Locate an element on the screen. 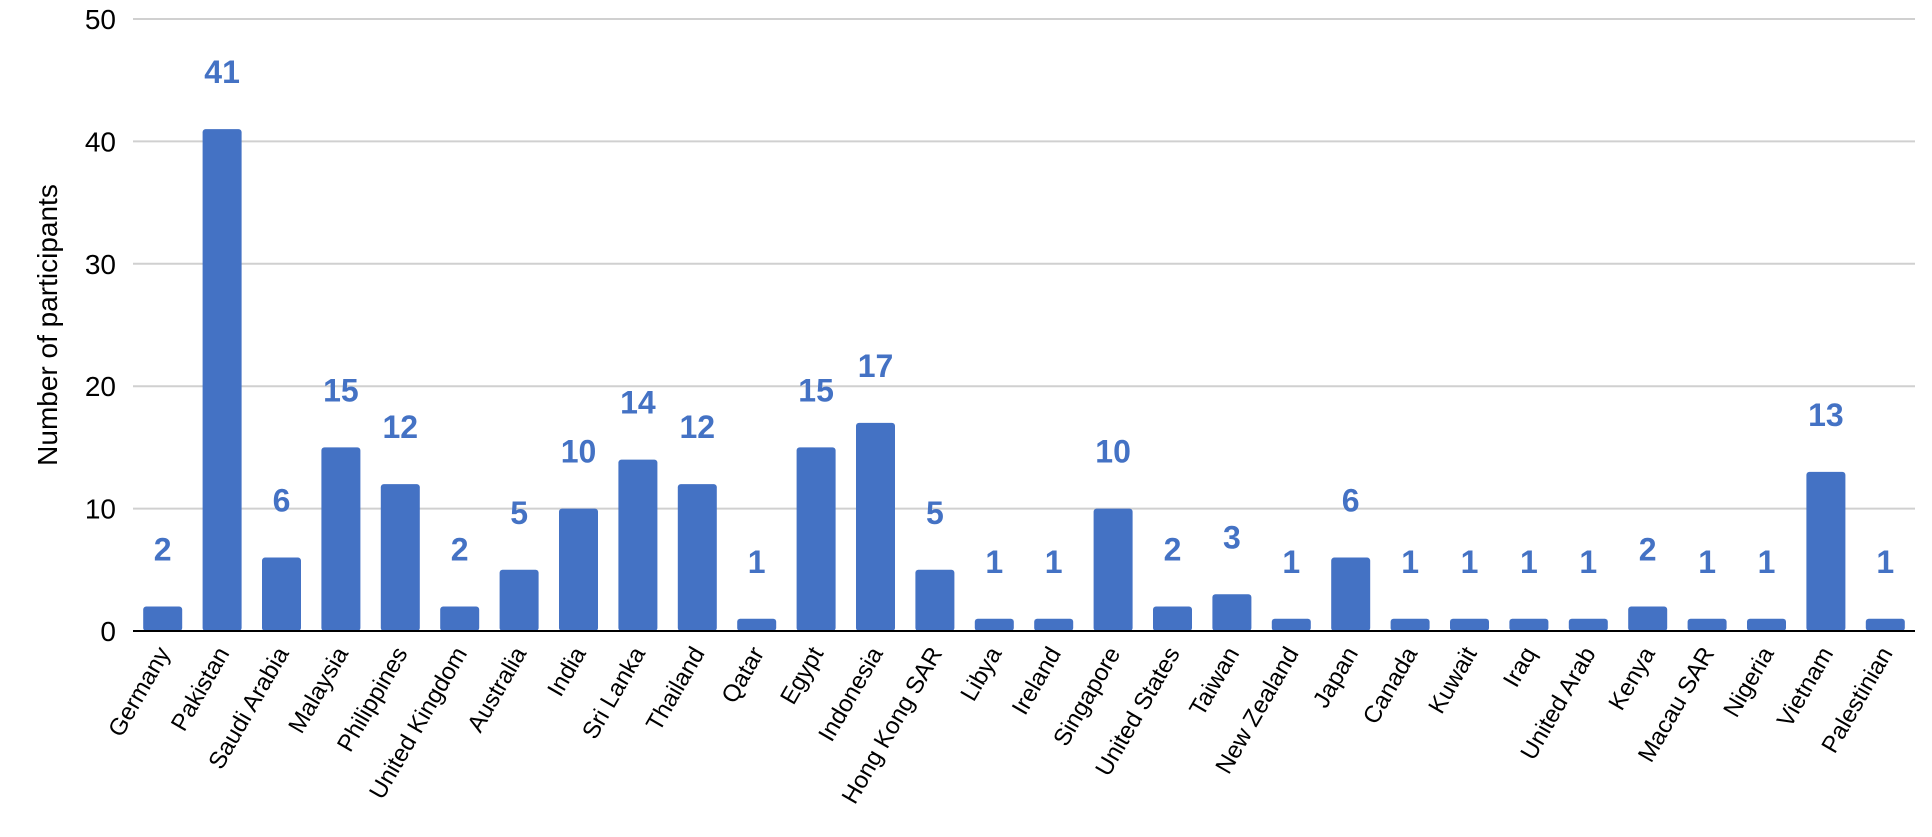 Image resolution: width=1932 pixels, height=837 pixels. data-label: 17 is located at coordinates (876, 366).